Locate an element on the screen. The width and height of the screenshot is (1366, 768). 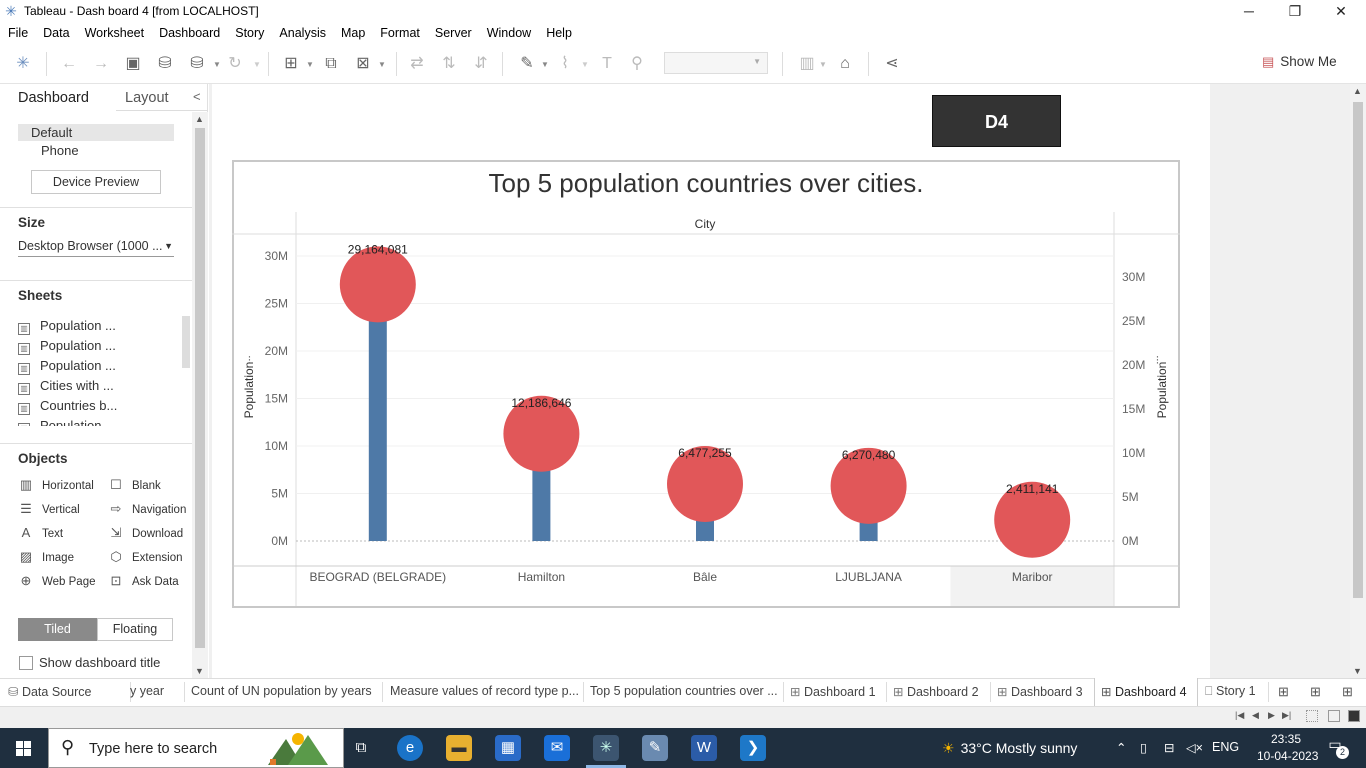
tab-dashboard: Dashboard is located at coordinates (53, 98).